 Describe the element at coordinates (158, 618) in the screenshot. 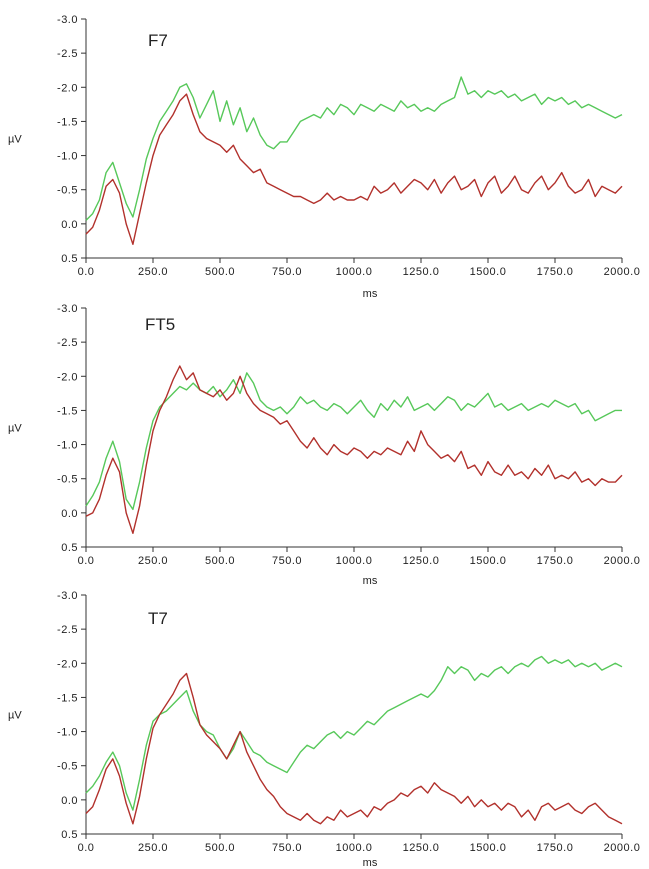

I see `panel-t7-title: T7` at that location.